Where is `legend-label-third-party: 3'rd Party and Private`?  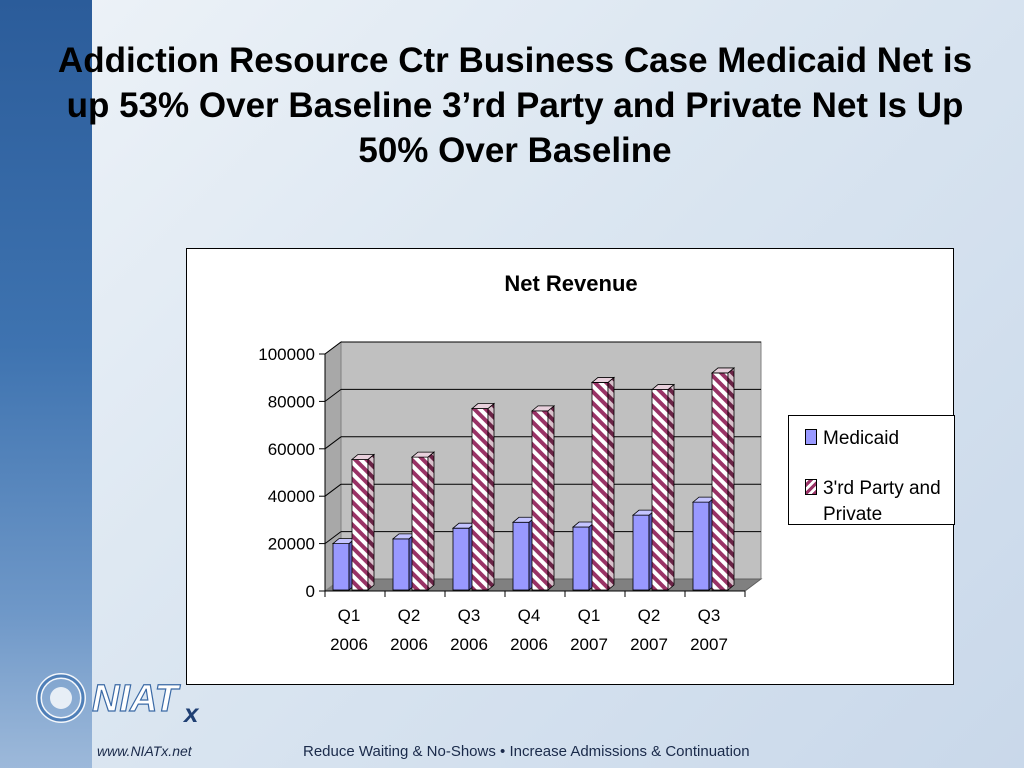 legend-label-third-party: 3'rd Party and Private is located at coordinates (882, 501).